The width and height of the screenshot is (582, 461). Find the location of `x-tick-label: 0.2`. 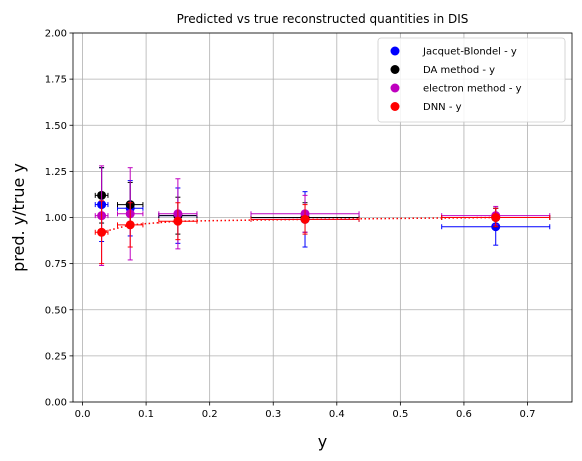

x-tick-label: 0.2 is located at coordinates (210, 414).